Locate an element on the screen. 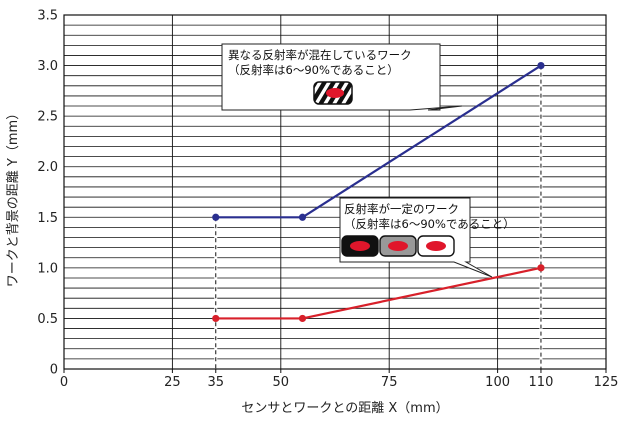  striped-icon-frame is located at coordinates (333, 93).